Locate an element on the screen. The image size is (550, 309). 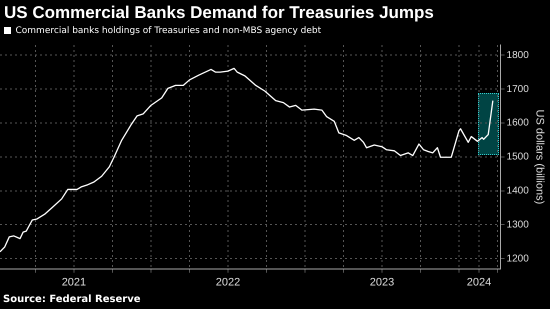
y-tick-label: 1300 is located at coordinates (518, 224).